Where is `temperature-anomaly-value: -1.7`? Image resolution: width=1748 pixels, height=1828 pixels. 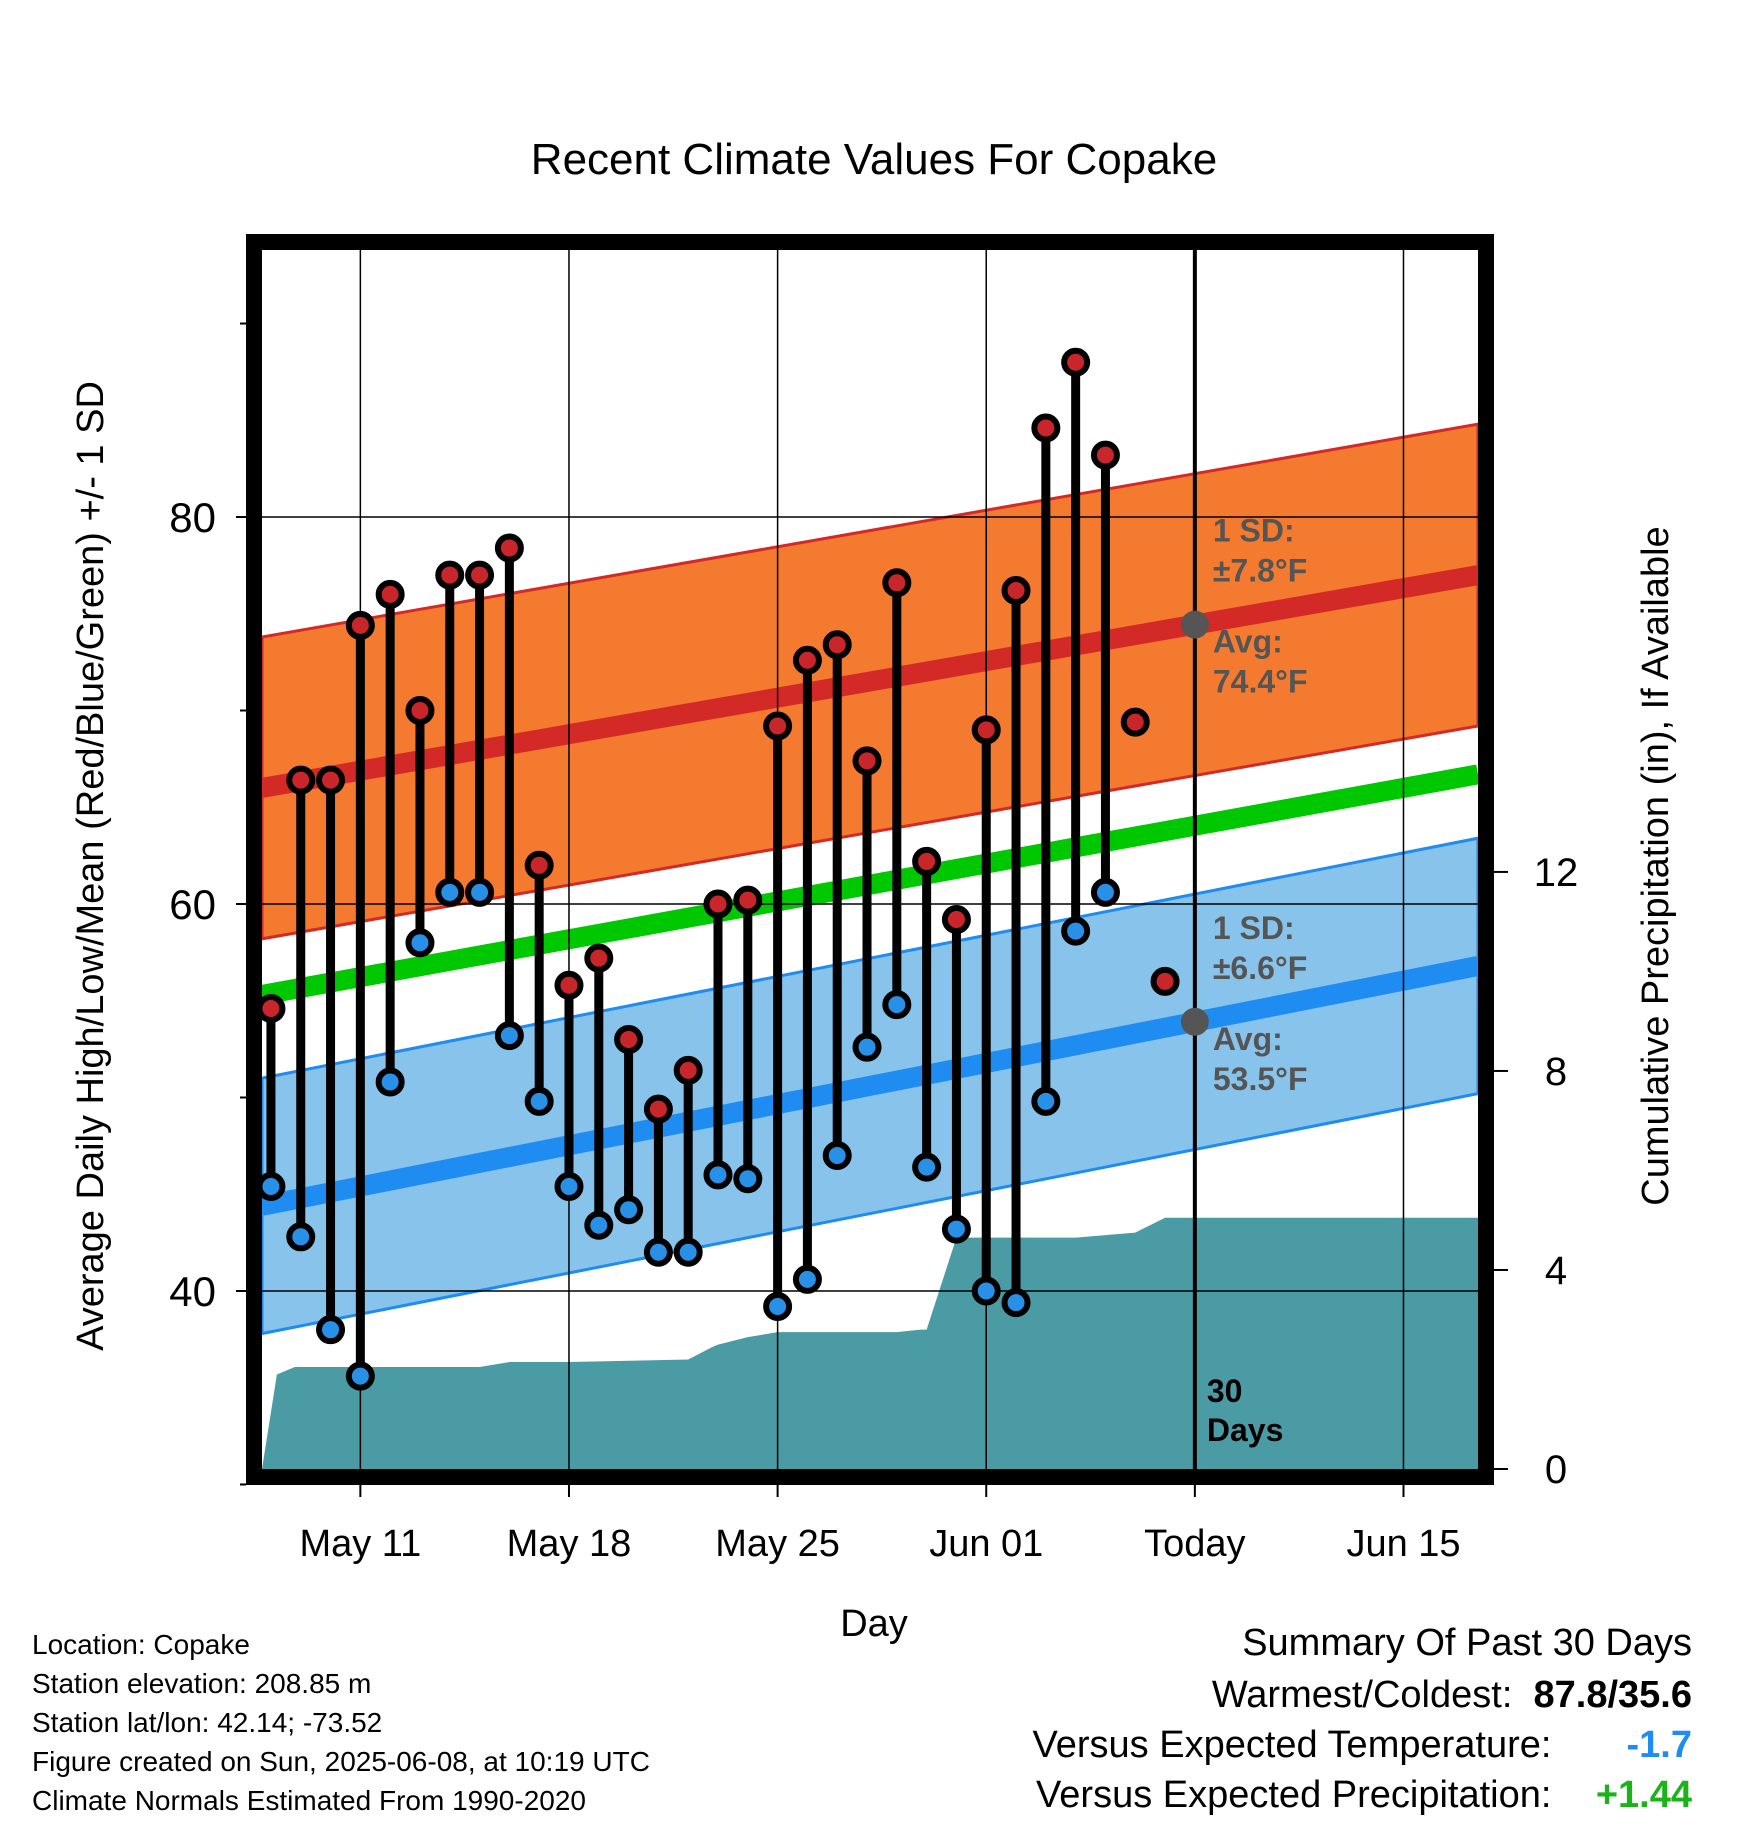 temperature-anomaly-value: -1.7 is located at coordinates (1659, 1745).